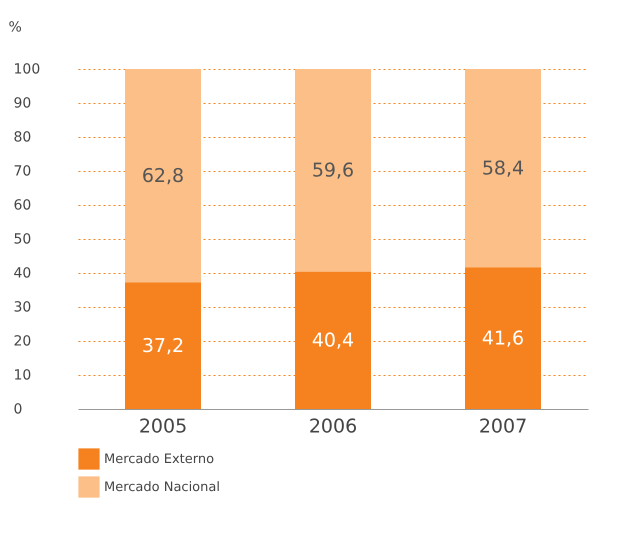 This screenshot has width=620, height=541. What do you see at coordinates (23, 240) in the screenshot?
I see `y-tick-label: 50` at bounding box center [23, 240].